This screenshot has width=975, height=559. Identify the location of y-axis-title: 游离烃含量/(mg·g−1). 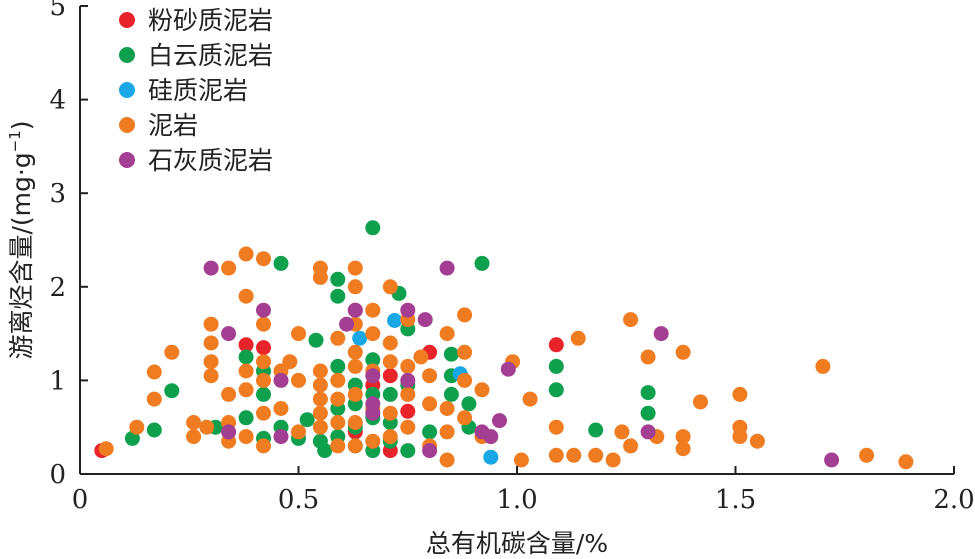
(21, 239).